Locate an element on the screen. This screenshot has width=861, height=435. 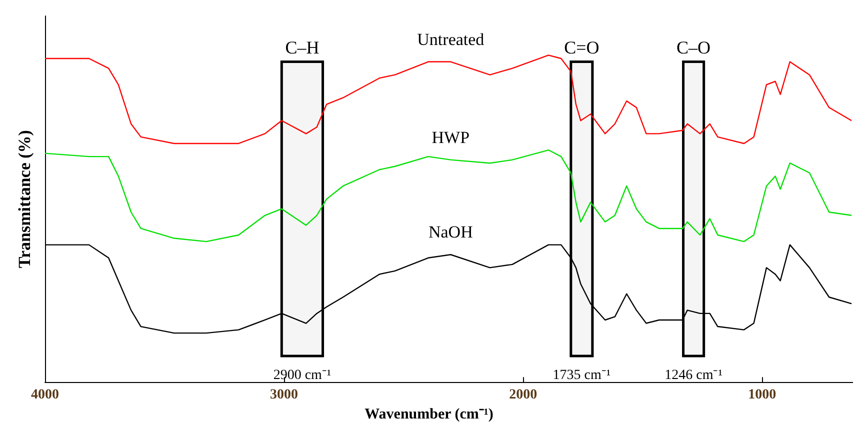
x-tick-label: 3000 is located at coordinates (284, 395).